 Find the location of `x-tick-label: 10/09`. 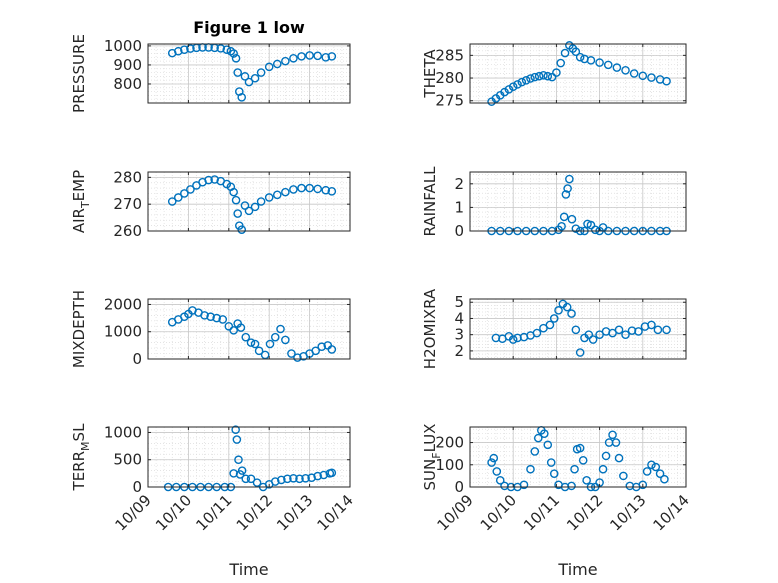

x-tick-label: 10/09 is located at coordinates (133, 512).